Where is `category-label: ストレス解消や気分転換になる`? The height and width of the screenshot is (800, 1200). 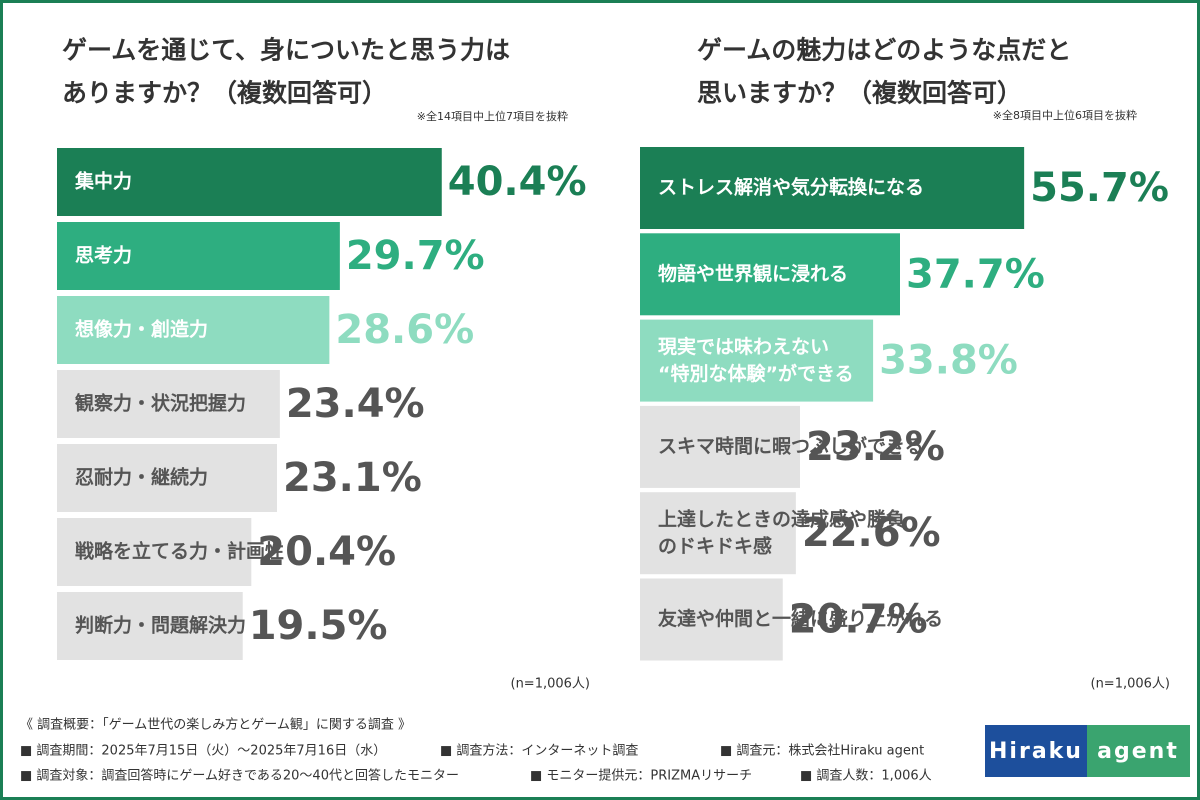
category-label: ストレス解消や気分転換になる is located at coordinates (791, 187).